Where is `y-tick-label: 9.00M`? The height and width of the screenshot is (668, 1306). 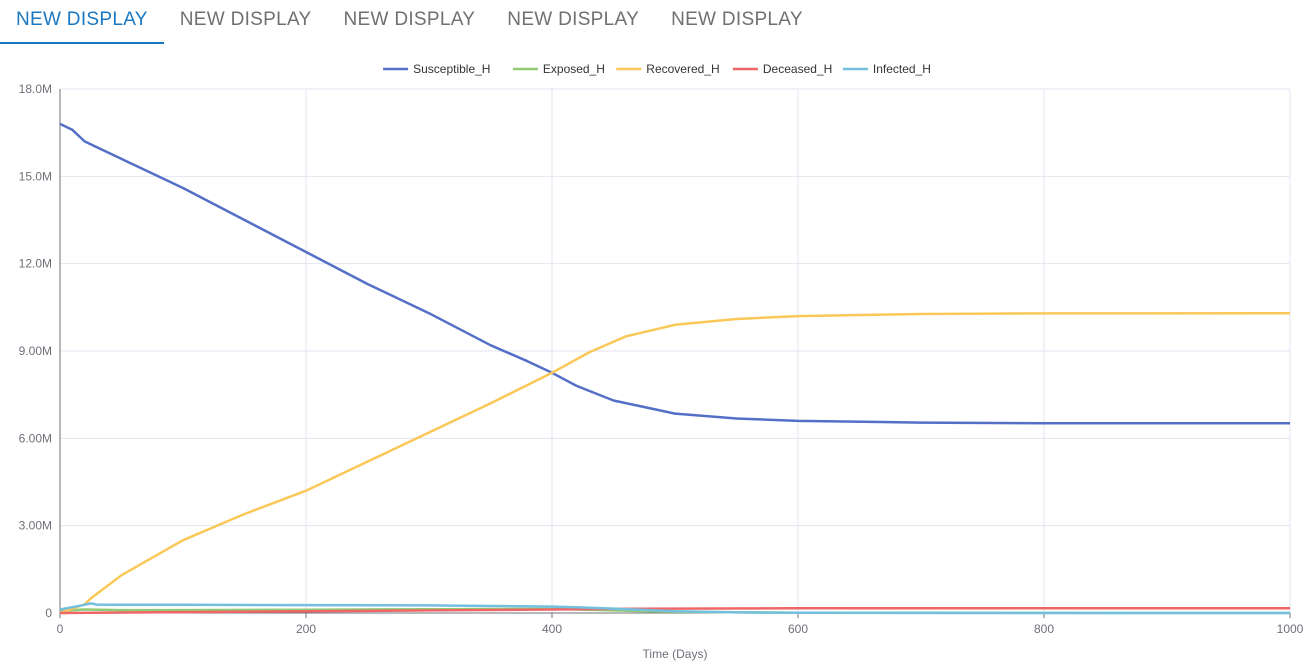
y-tick-label: 9.00M is located at coordinates (35, 351).